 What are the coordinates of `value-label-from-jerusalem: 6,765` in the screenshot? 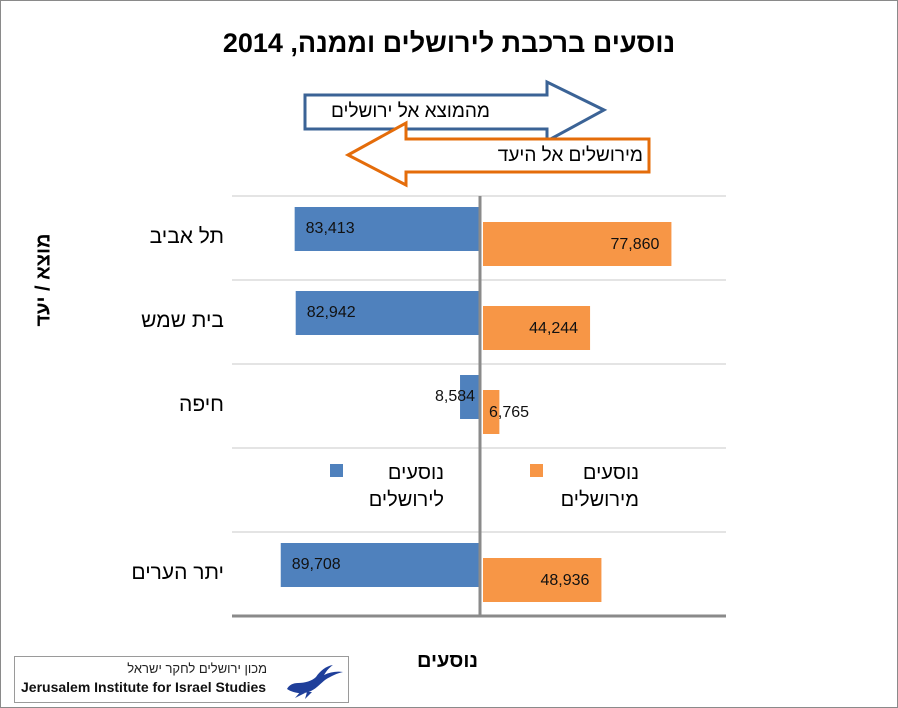 It's located at (509, 412).